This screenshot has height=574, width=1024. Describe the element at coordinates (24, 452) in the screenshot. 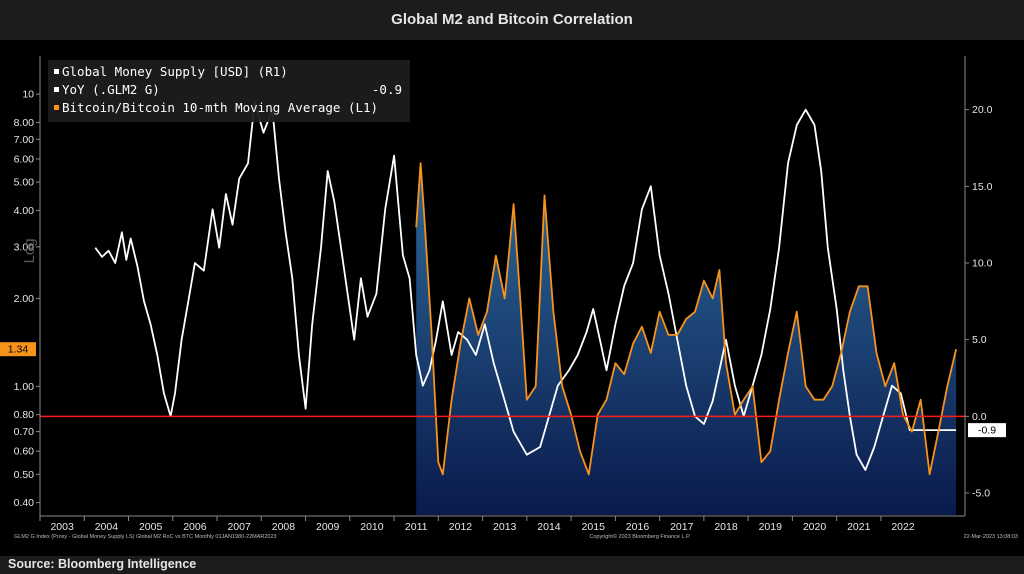

I see `left-tick-label: 0.60` at that location.